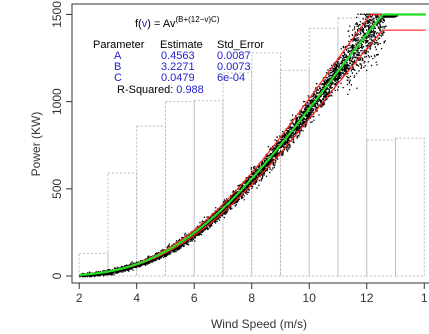 Image resolution: width=429 pixels, height=334 pixels. What do you see at coordinates (178, 56) in the screenshot?
I see `param-estimate: 0.4563` at bounding box center [178, 56].